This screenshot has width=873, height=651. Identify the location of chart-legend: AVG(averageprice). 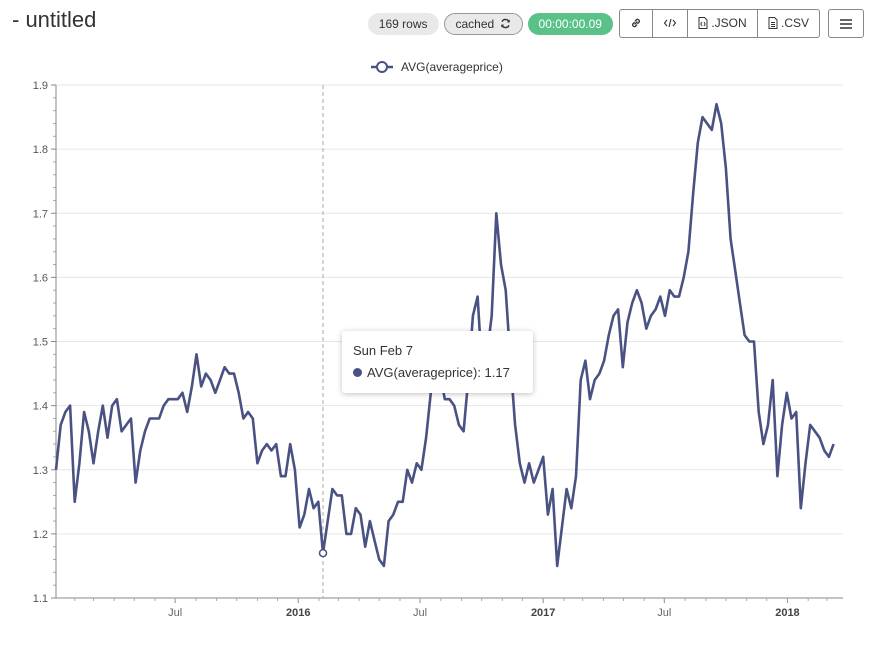
(437, 67).